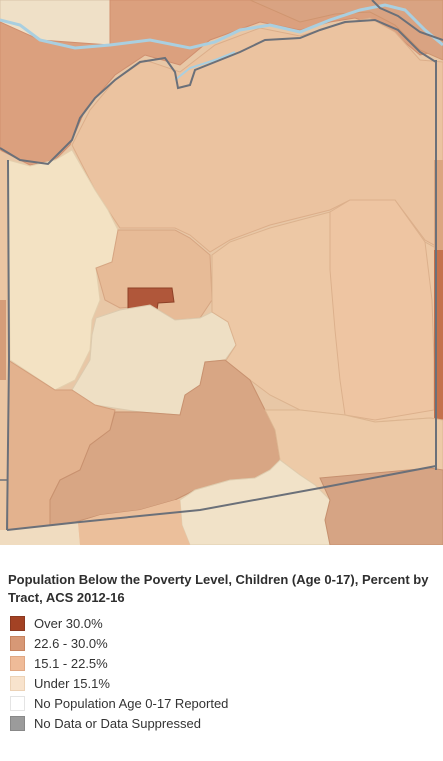 Image resolution: width=443 pixels, height=761 pixels. Describe the element at coordinates (221, 723) in the screenshot. I see `legend-item-no-data: No Data or Data Suppressed` at that location.